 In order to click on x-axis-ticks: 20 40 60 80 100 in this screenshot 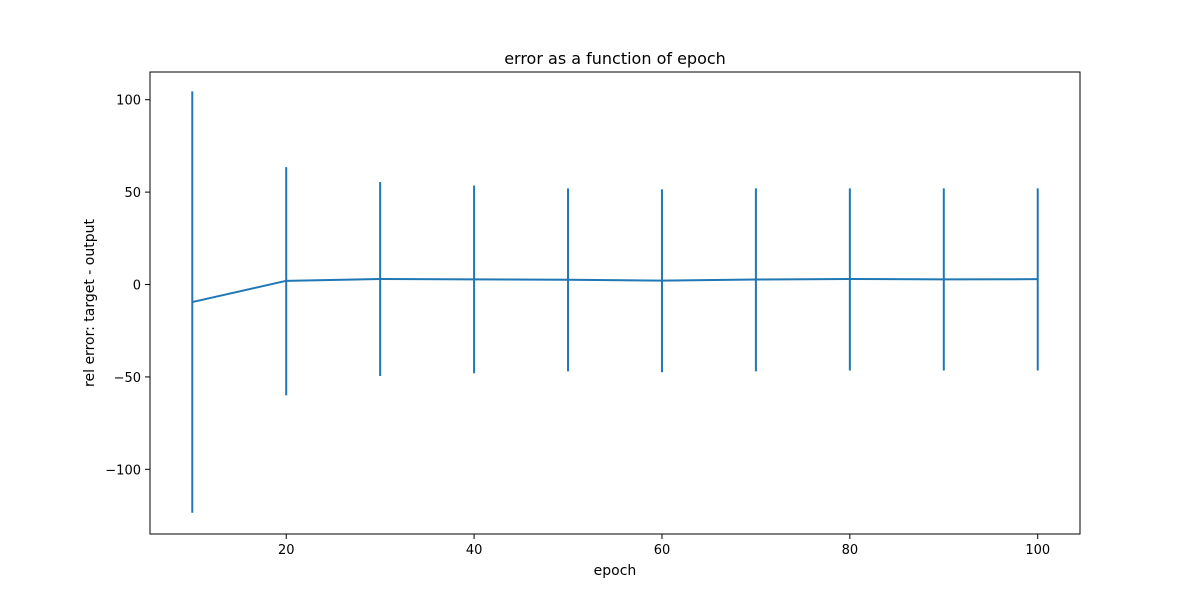, I will do `click(664, 546)`.